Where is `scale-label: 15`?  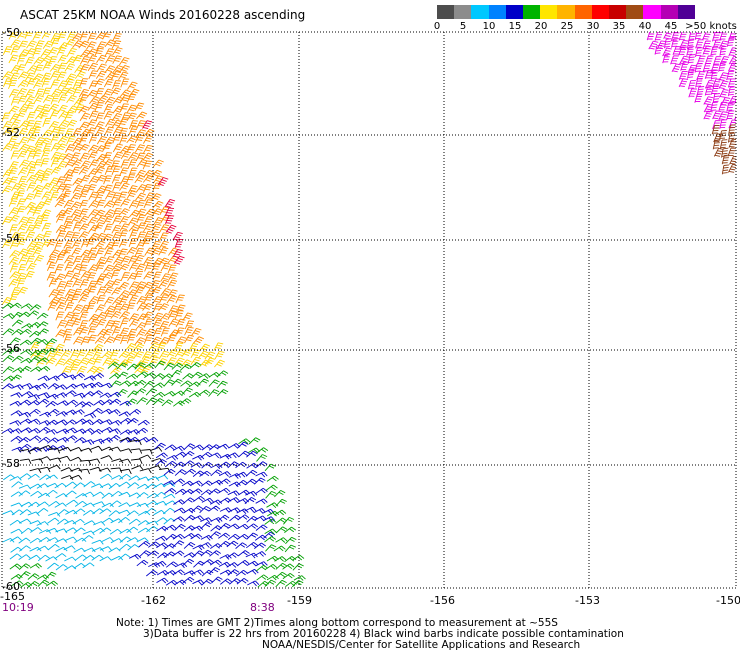
scale-label: 15 is located at coordinates (515, 26).